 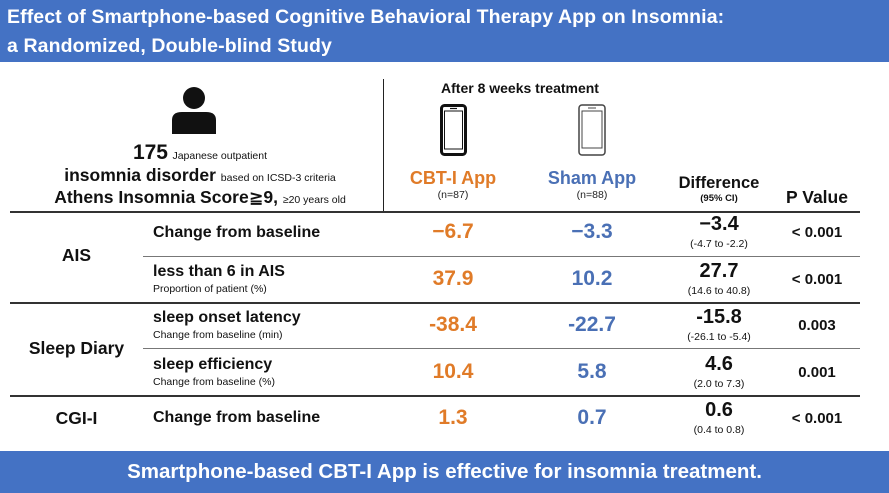 I want to click on difference-column-header: Difference (95% CI), so click(x=719, y=189).